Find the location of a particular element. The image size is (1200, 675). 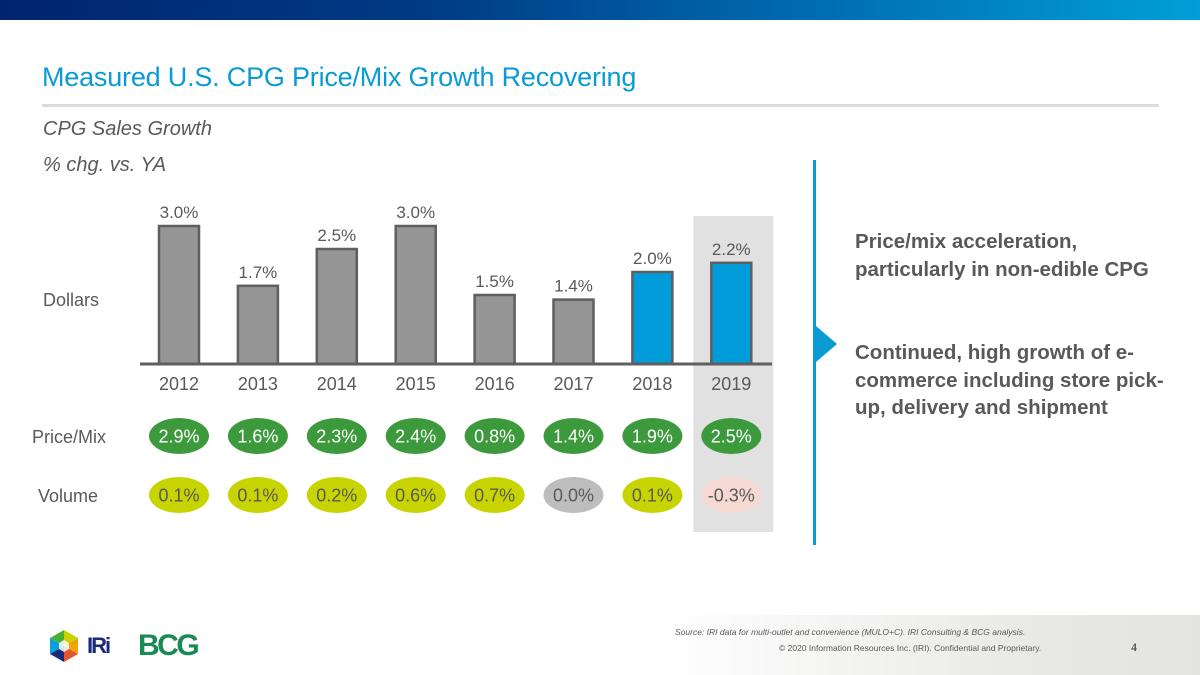

x-tick-label-2012: 2012 is located at coordinates (179, 384).